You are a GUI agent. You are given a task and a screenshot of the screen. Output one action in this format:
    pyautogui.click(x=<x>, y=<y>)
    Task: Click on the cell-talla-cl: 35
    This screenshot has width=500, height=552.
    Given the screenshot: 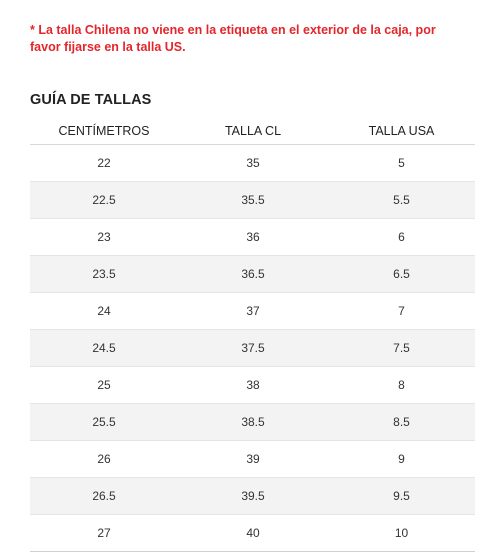 What is the action you would take?
    pyautogui.click(x=253, y=163)
    